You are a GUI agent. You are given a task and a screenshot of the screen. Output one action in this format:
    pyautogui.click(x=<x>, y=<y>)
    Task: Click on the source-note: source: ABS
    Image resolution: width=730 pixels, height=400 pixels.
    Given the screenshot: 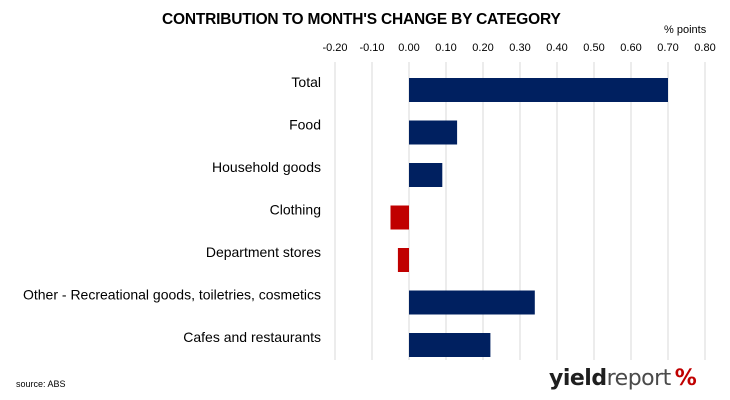 What is the action you would take?
    pyautogui.click(x=41, y=384)
    